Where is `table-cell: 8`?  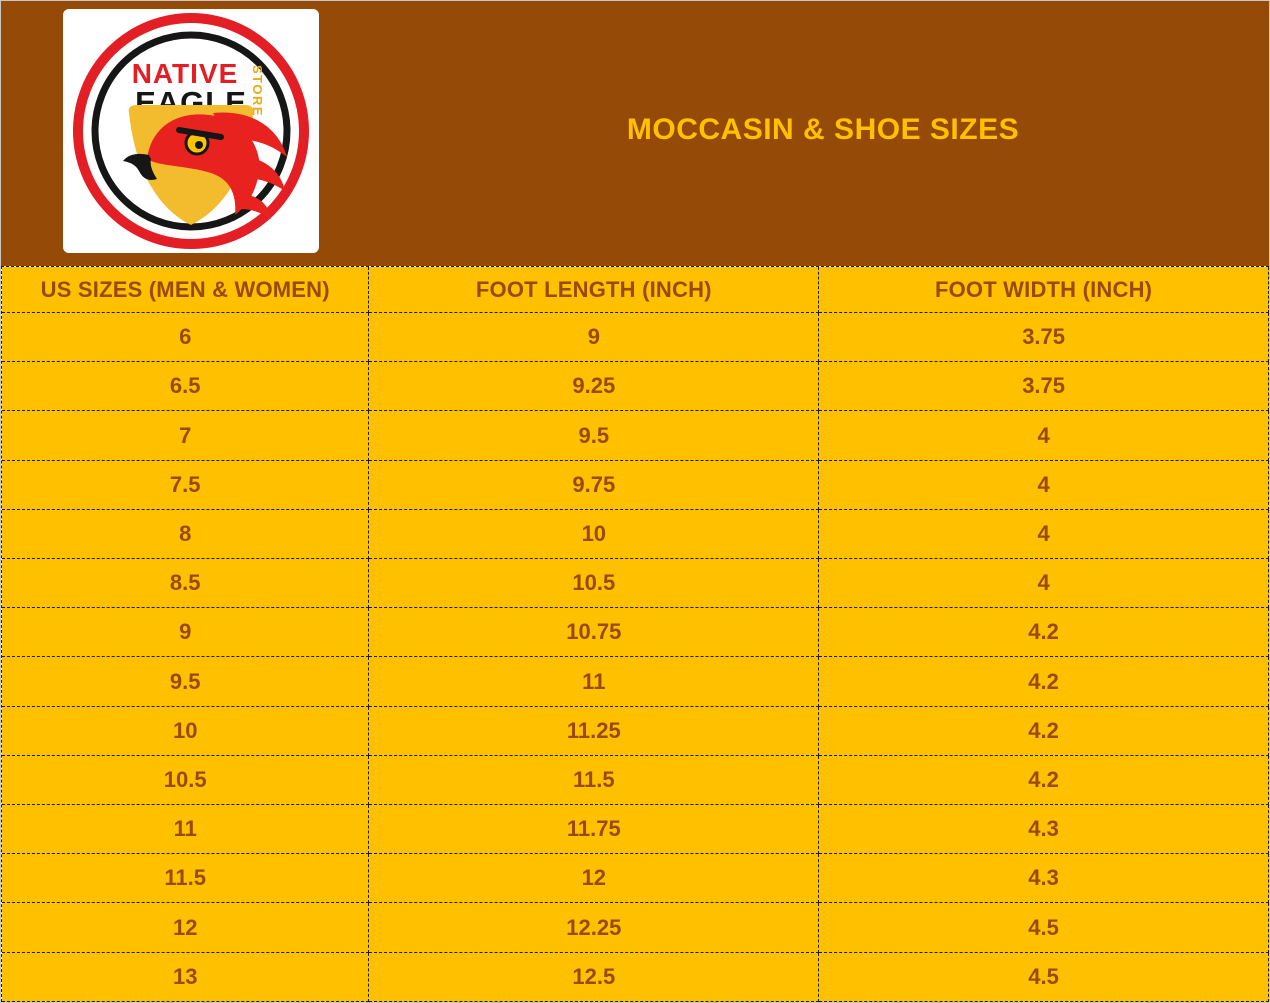 table-cell: 8 is located at coordinates (186, 534).